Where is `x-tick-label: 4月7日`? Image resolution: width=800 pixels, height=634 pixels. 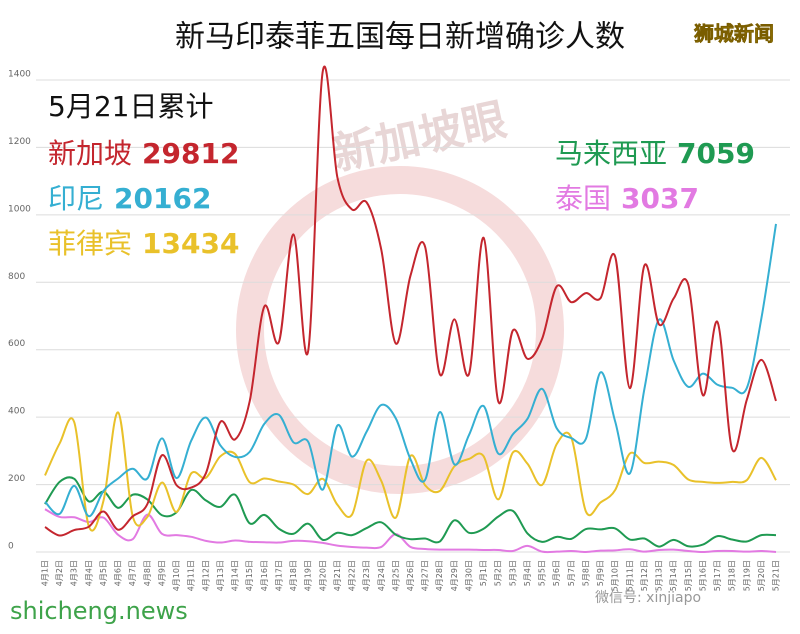
x-tick-label: 4月7日 is located at coordinates (132, 573).